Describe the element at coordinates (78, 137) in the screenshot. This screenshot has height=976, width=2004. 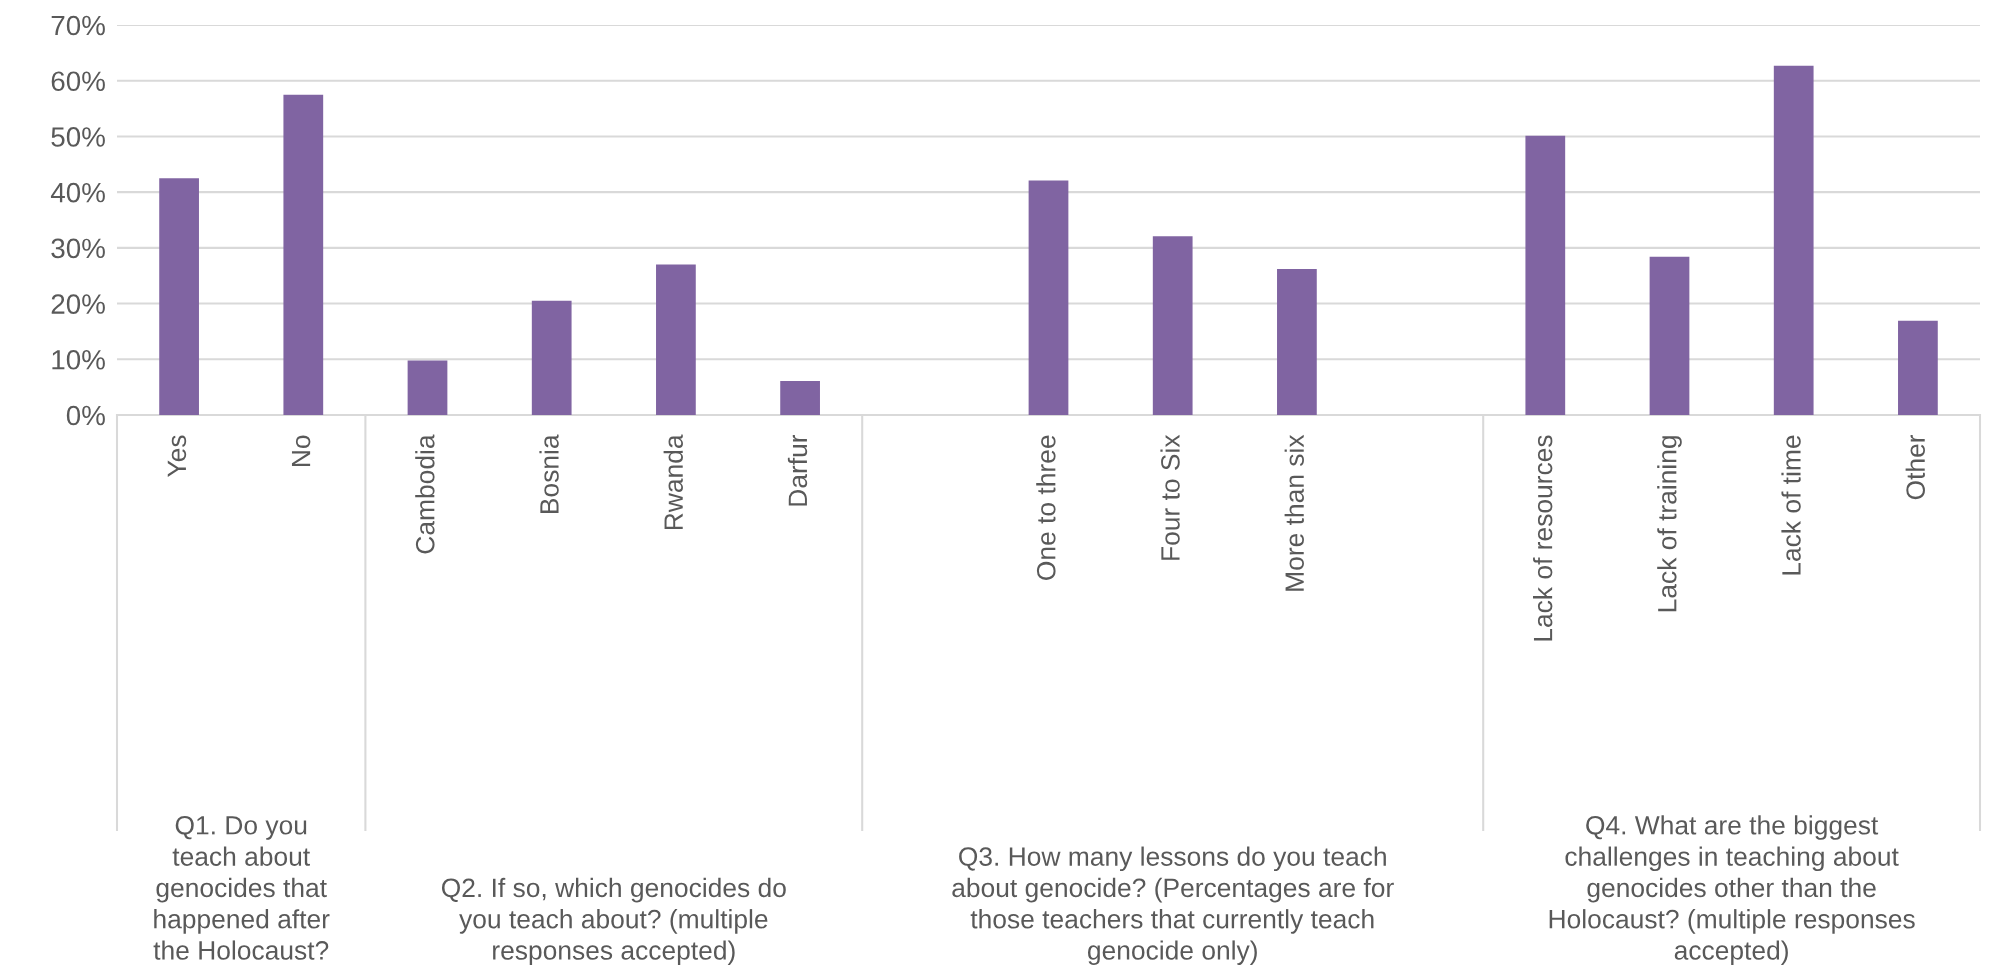
I see `y-tick-label: 50%` at that location.